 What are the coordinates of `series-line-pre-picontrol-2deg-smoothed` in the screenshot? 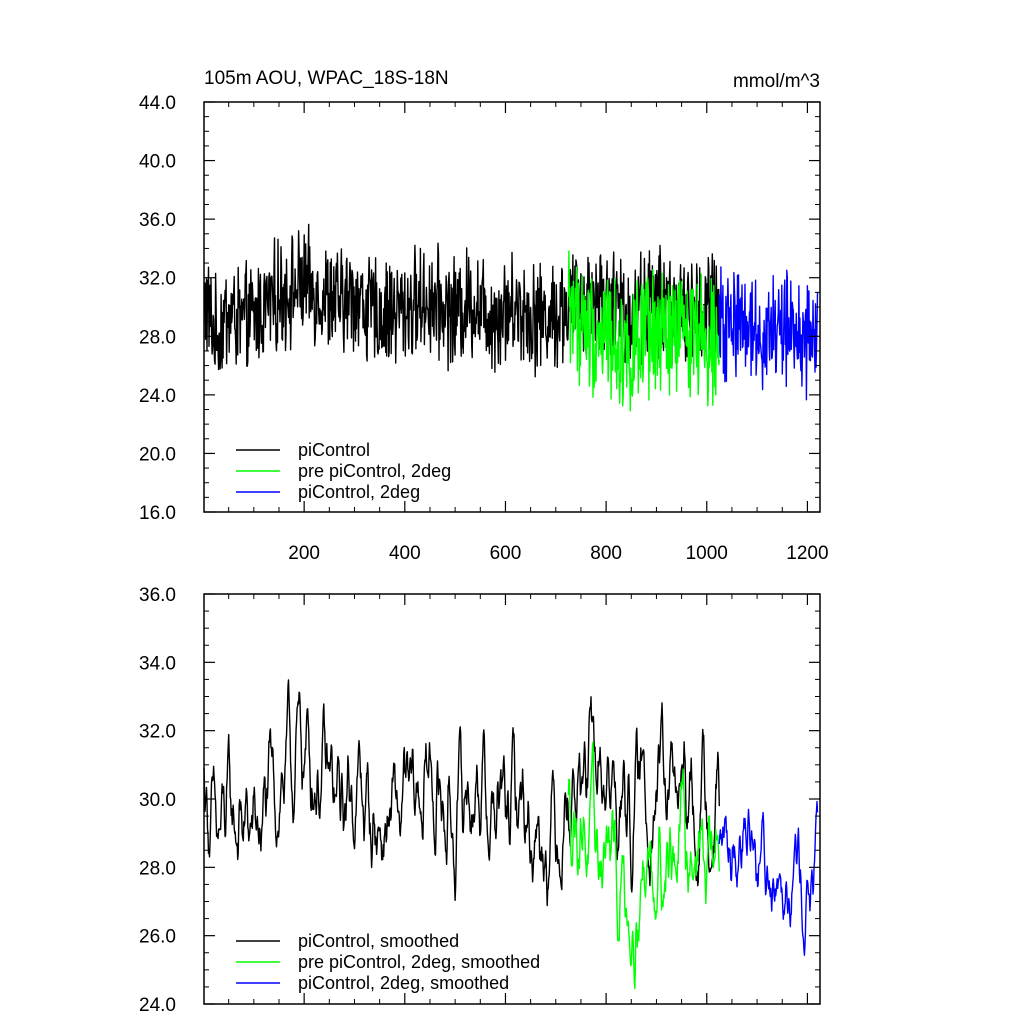 It's located at (643, 865).